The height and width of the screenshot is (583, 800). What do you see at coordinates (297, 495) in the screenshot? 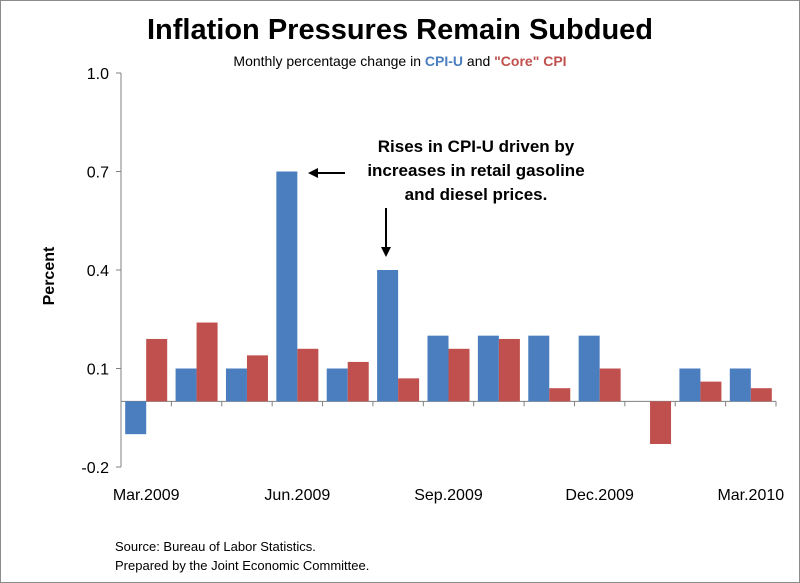
I see `x-tick-label: Jun.2009` at bounding box center [297, 495].